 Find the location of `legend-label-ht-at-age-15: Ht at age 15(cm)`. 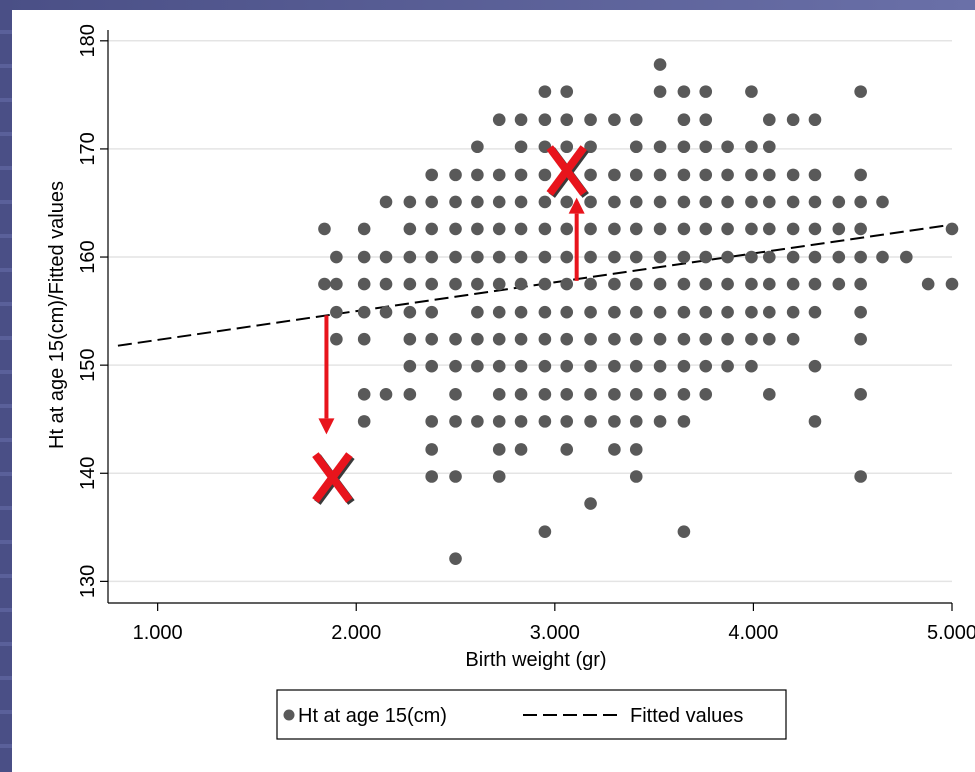

legend-label-ht-at-age-15: Ht at age 15(cm) is located at coordinates (372, 716).